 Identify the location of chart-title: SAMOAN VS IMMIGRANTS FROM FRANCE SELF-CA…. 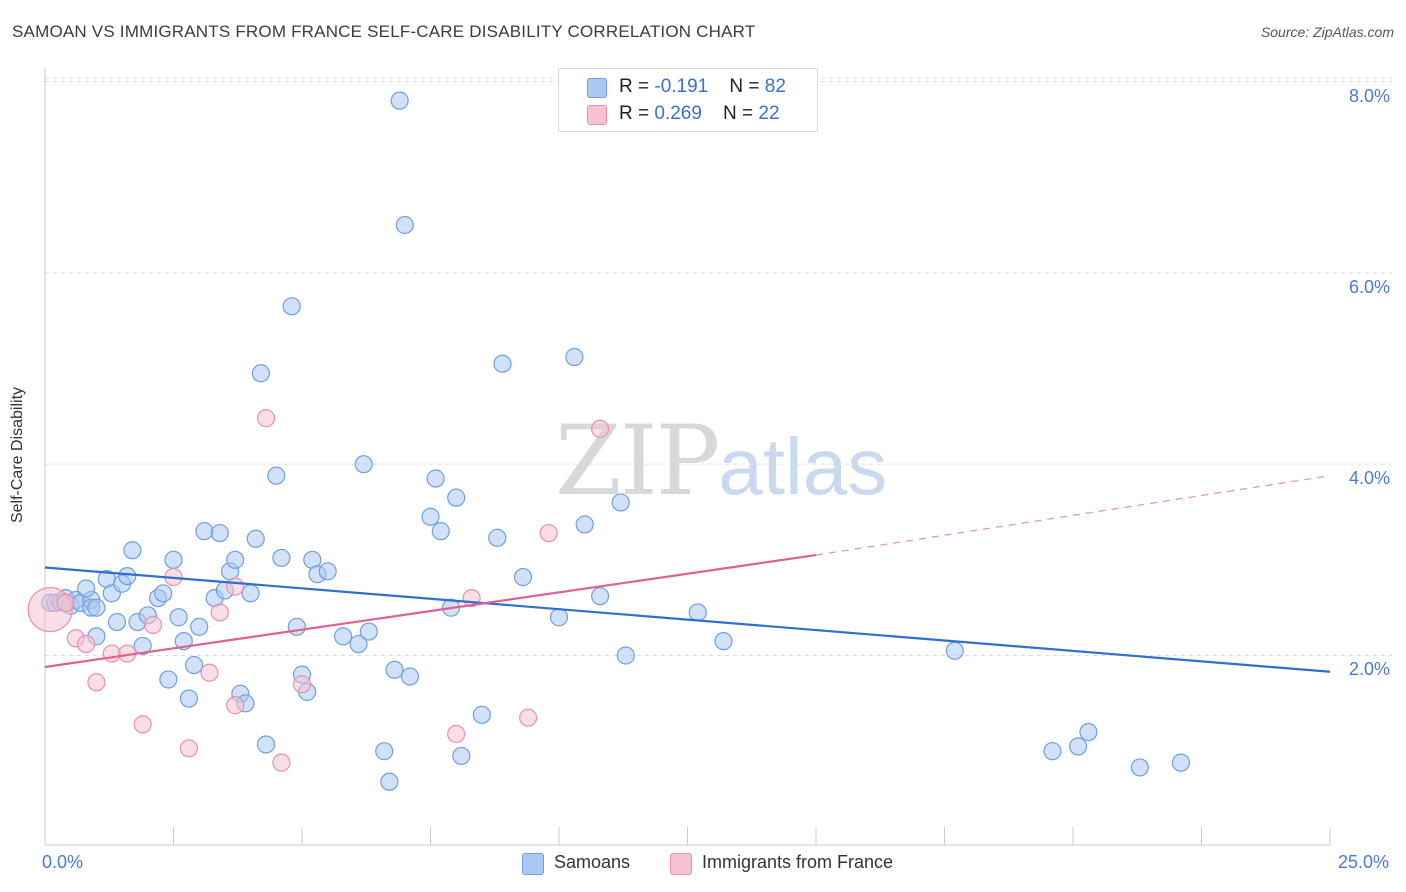
(384, 31).